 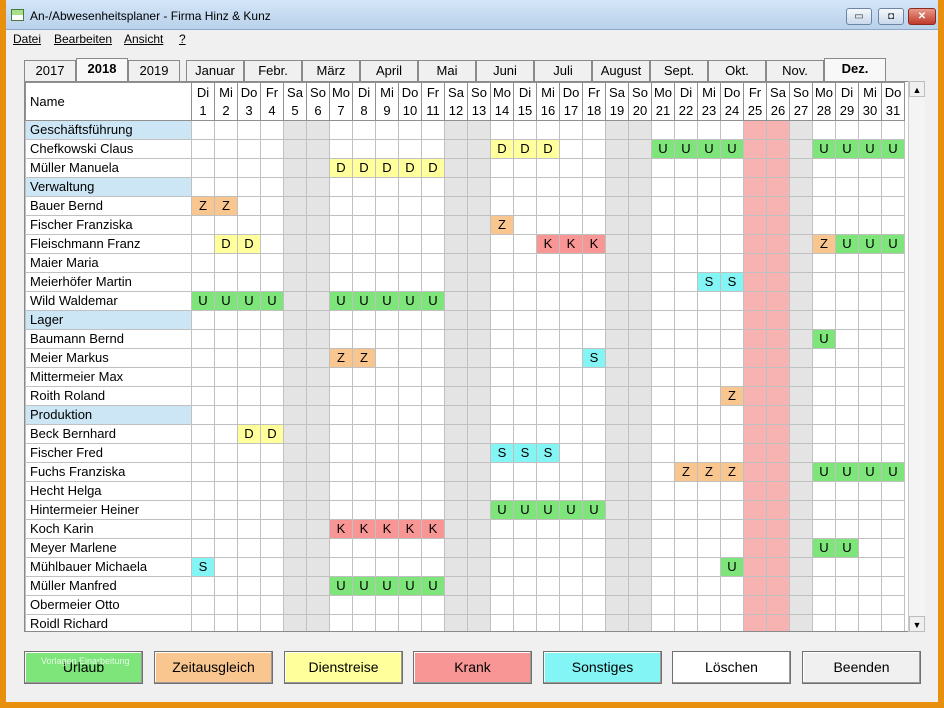 I want to click on employee-name: Chefkowski Claus, so click(x=108, y=149).